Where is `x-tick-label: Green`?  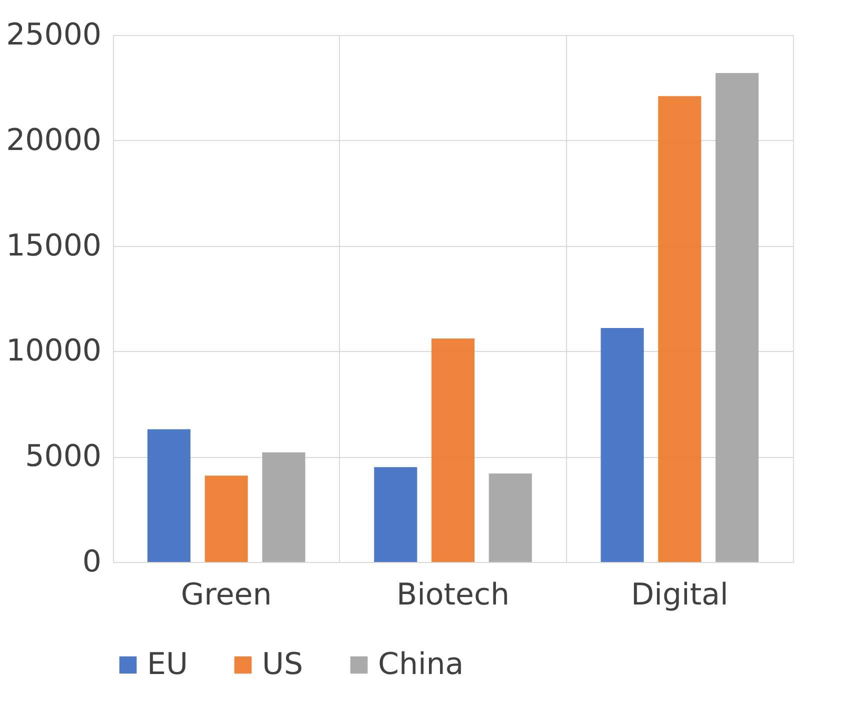 x-tick-label: Green is located at coordinates (226, 595).